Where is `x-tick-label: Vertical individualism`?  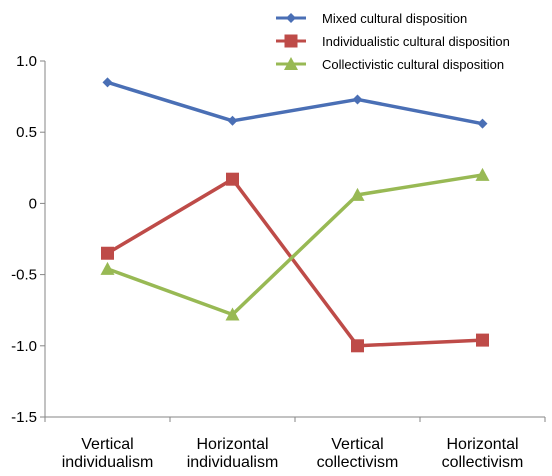 x-tick-label: Vertical individualism is located at coordinates (108, 453).